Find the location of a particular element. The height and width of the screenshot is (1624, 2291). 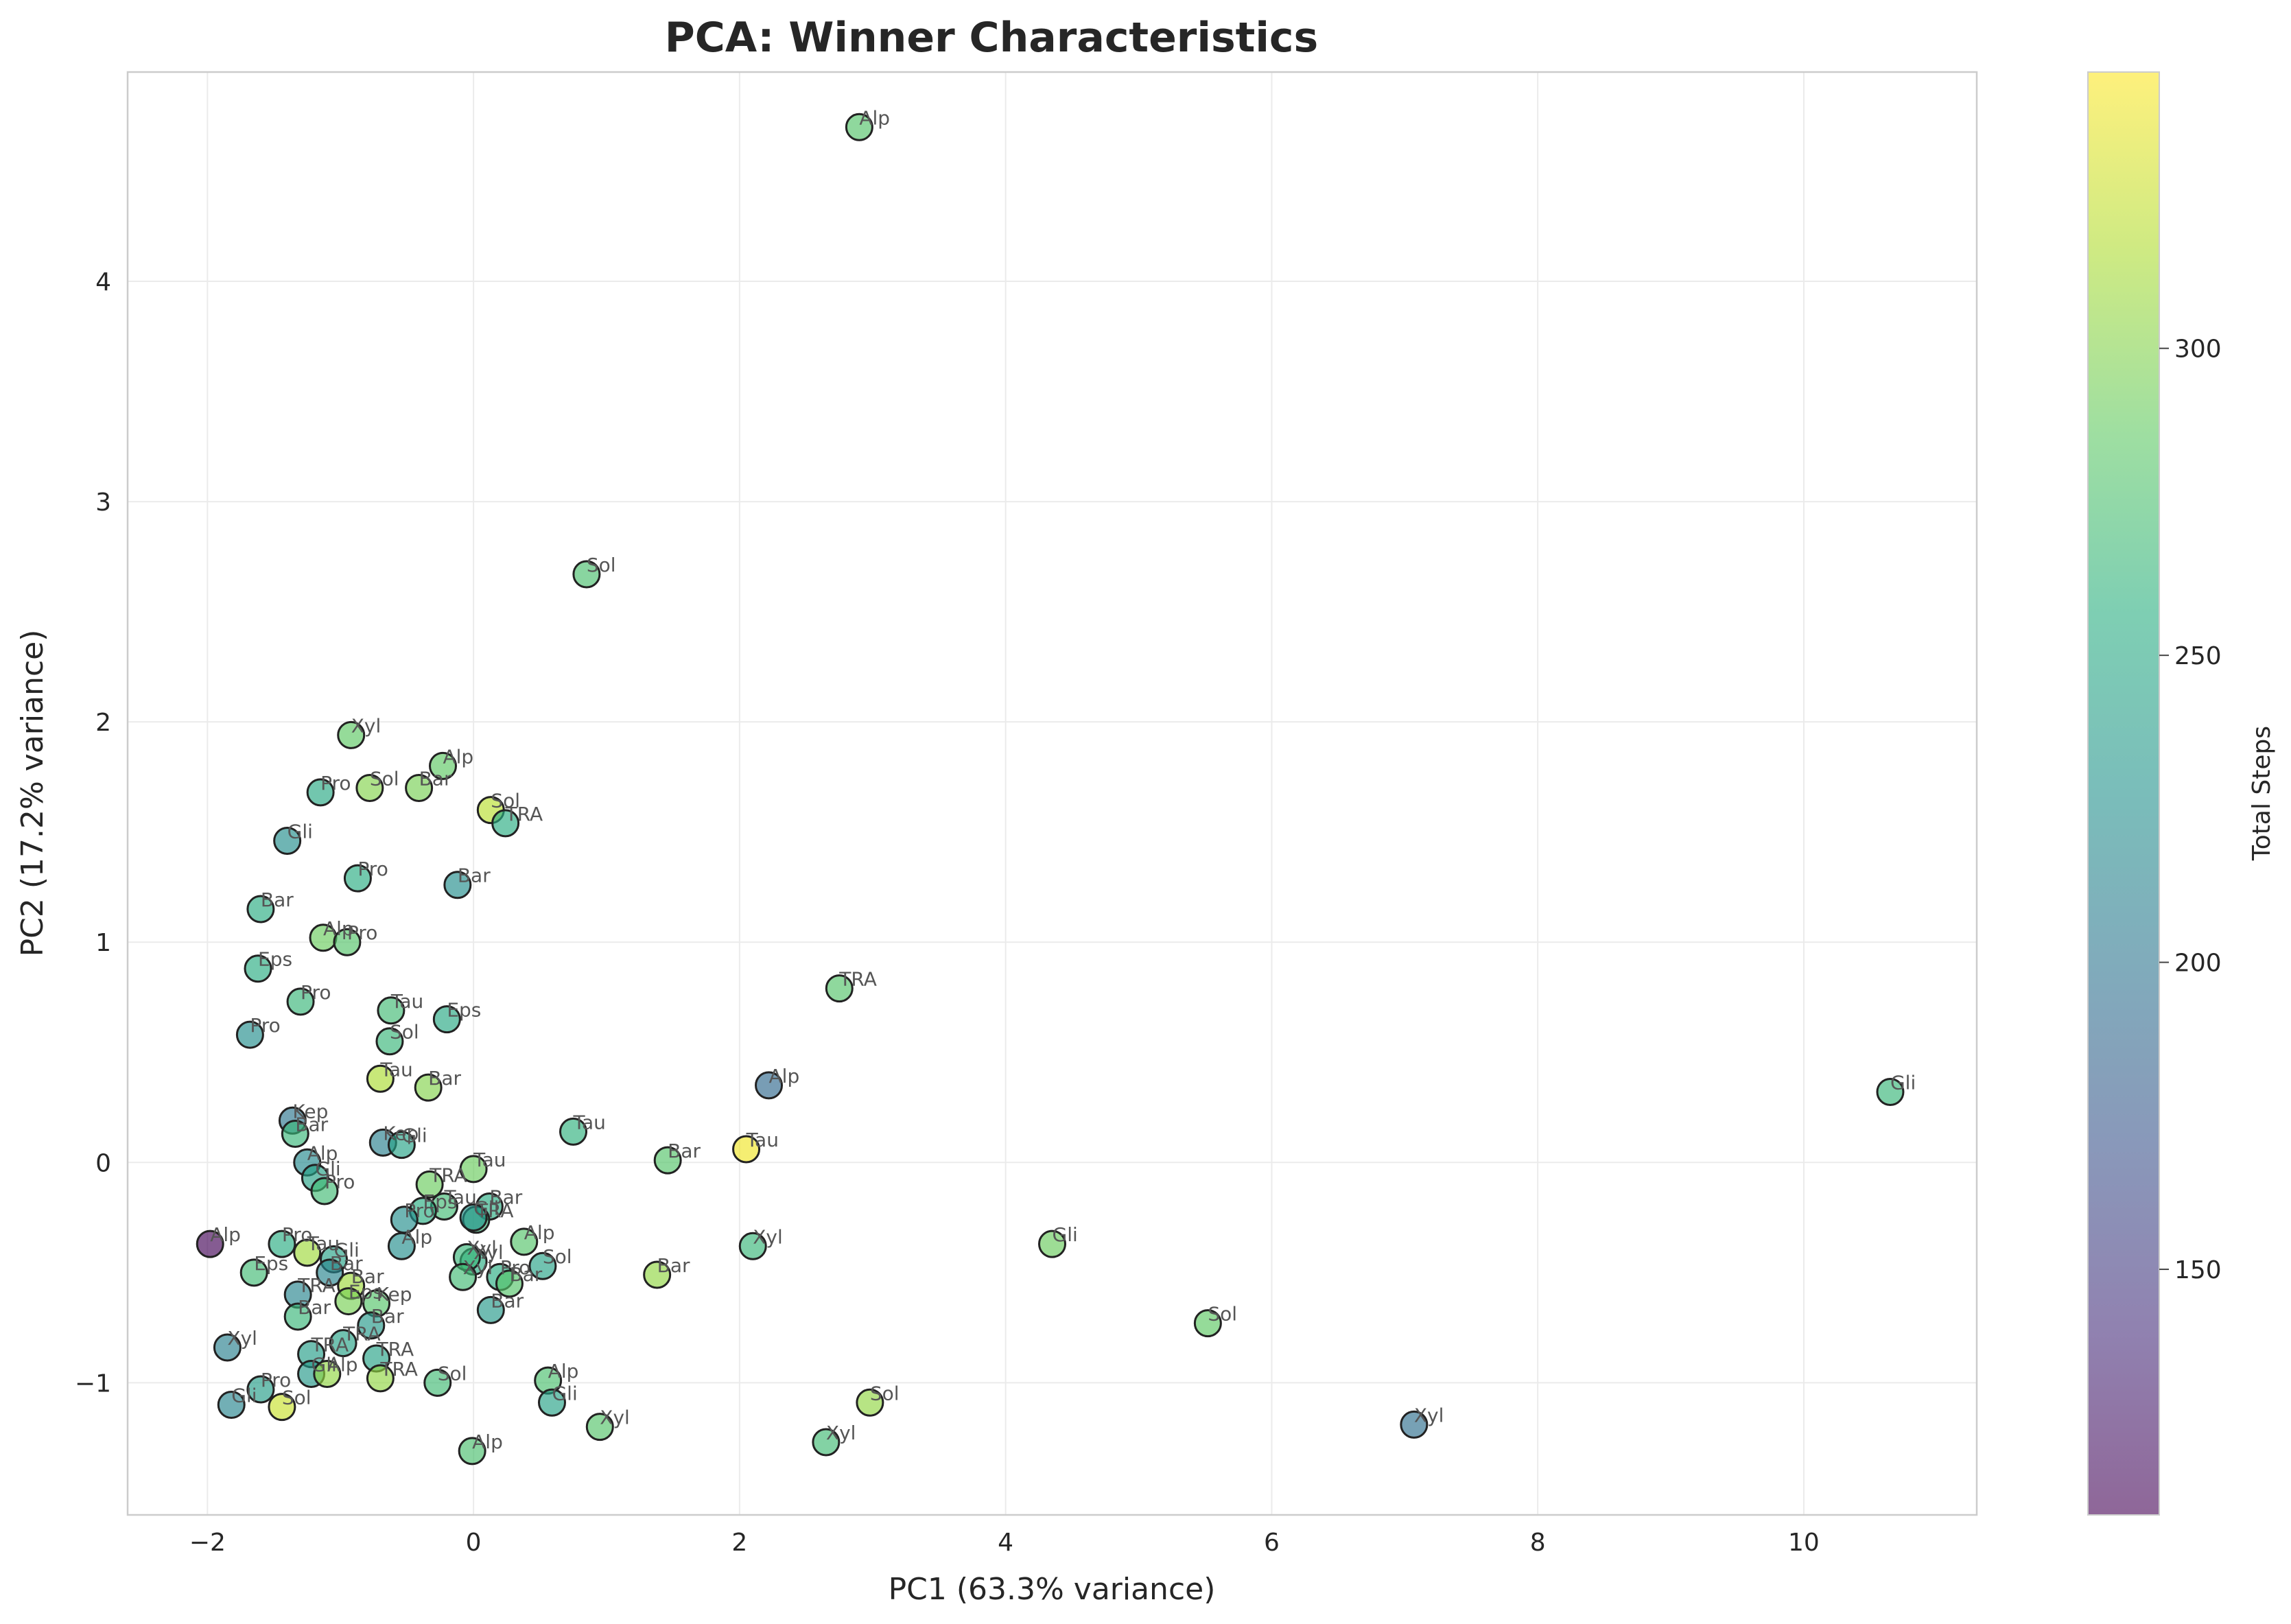

y-tick-label: 4 is located at coordinates (103, 282).